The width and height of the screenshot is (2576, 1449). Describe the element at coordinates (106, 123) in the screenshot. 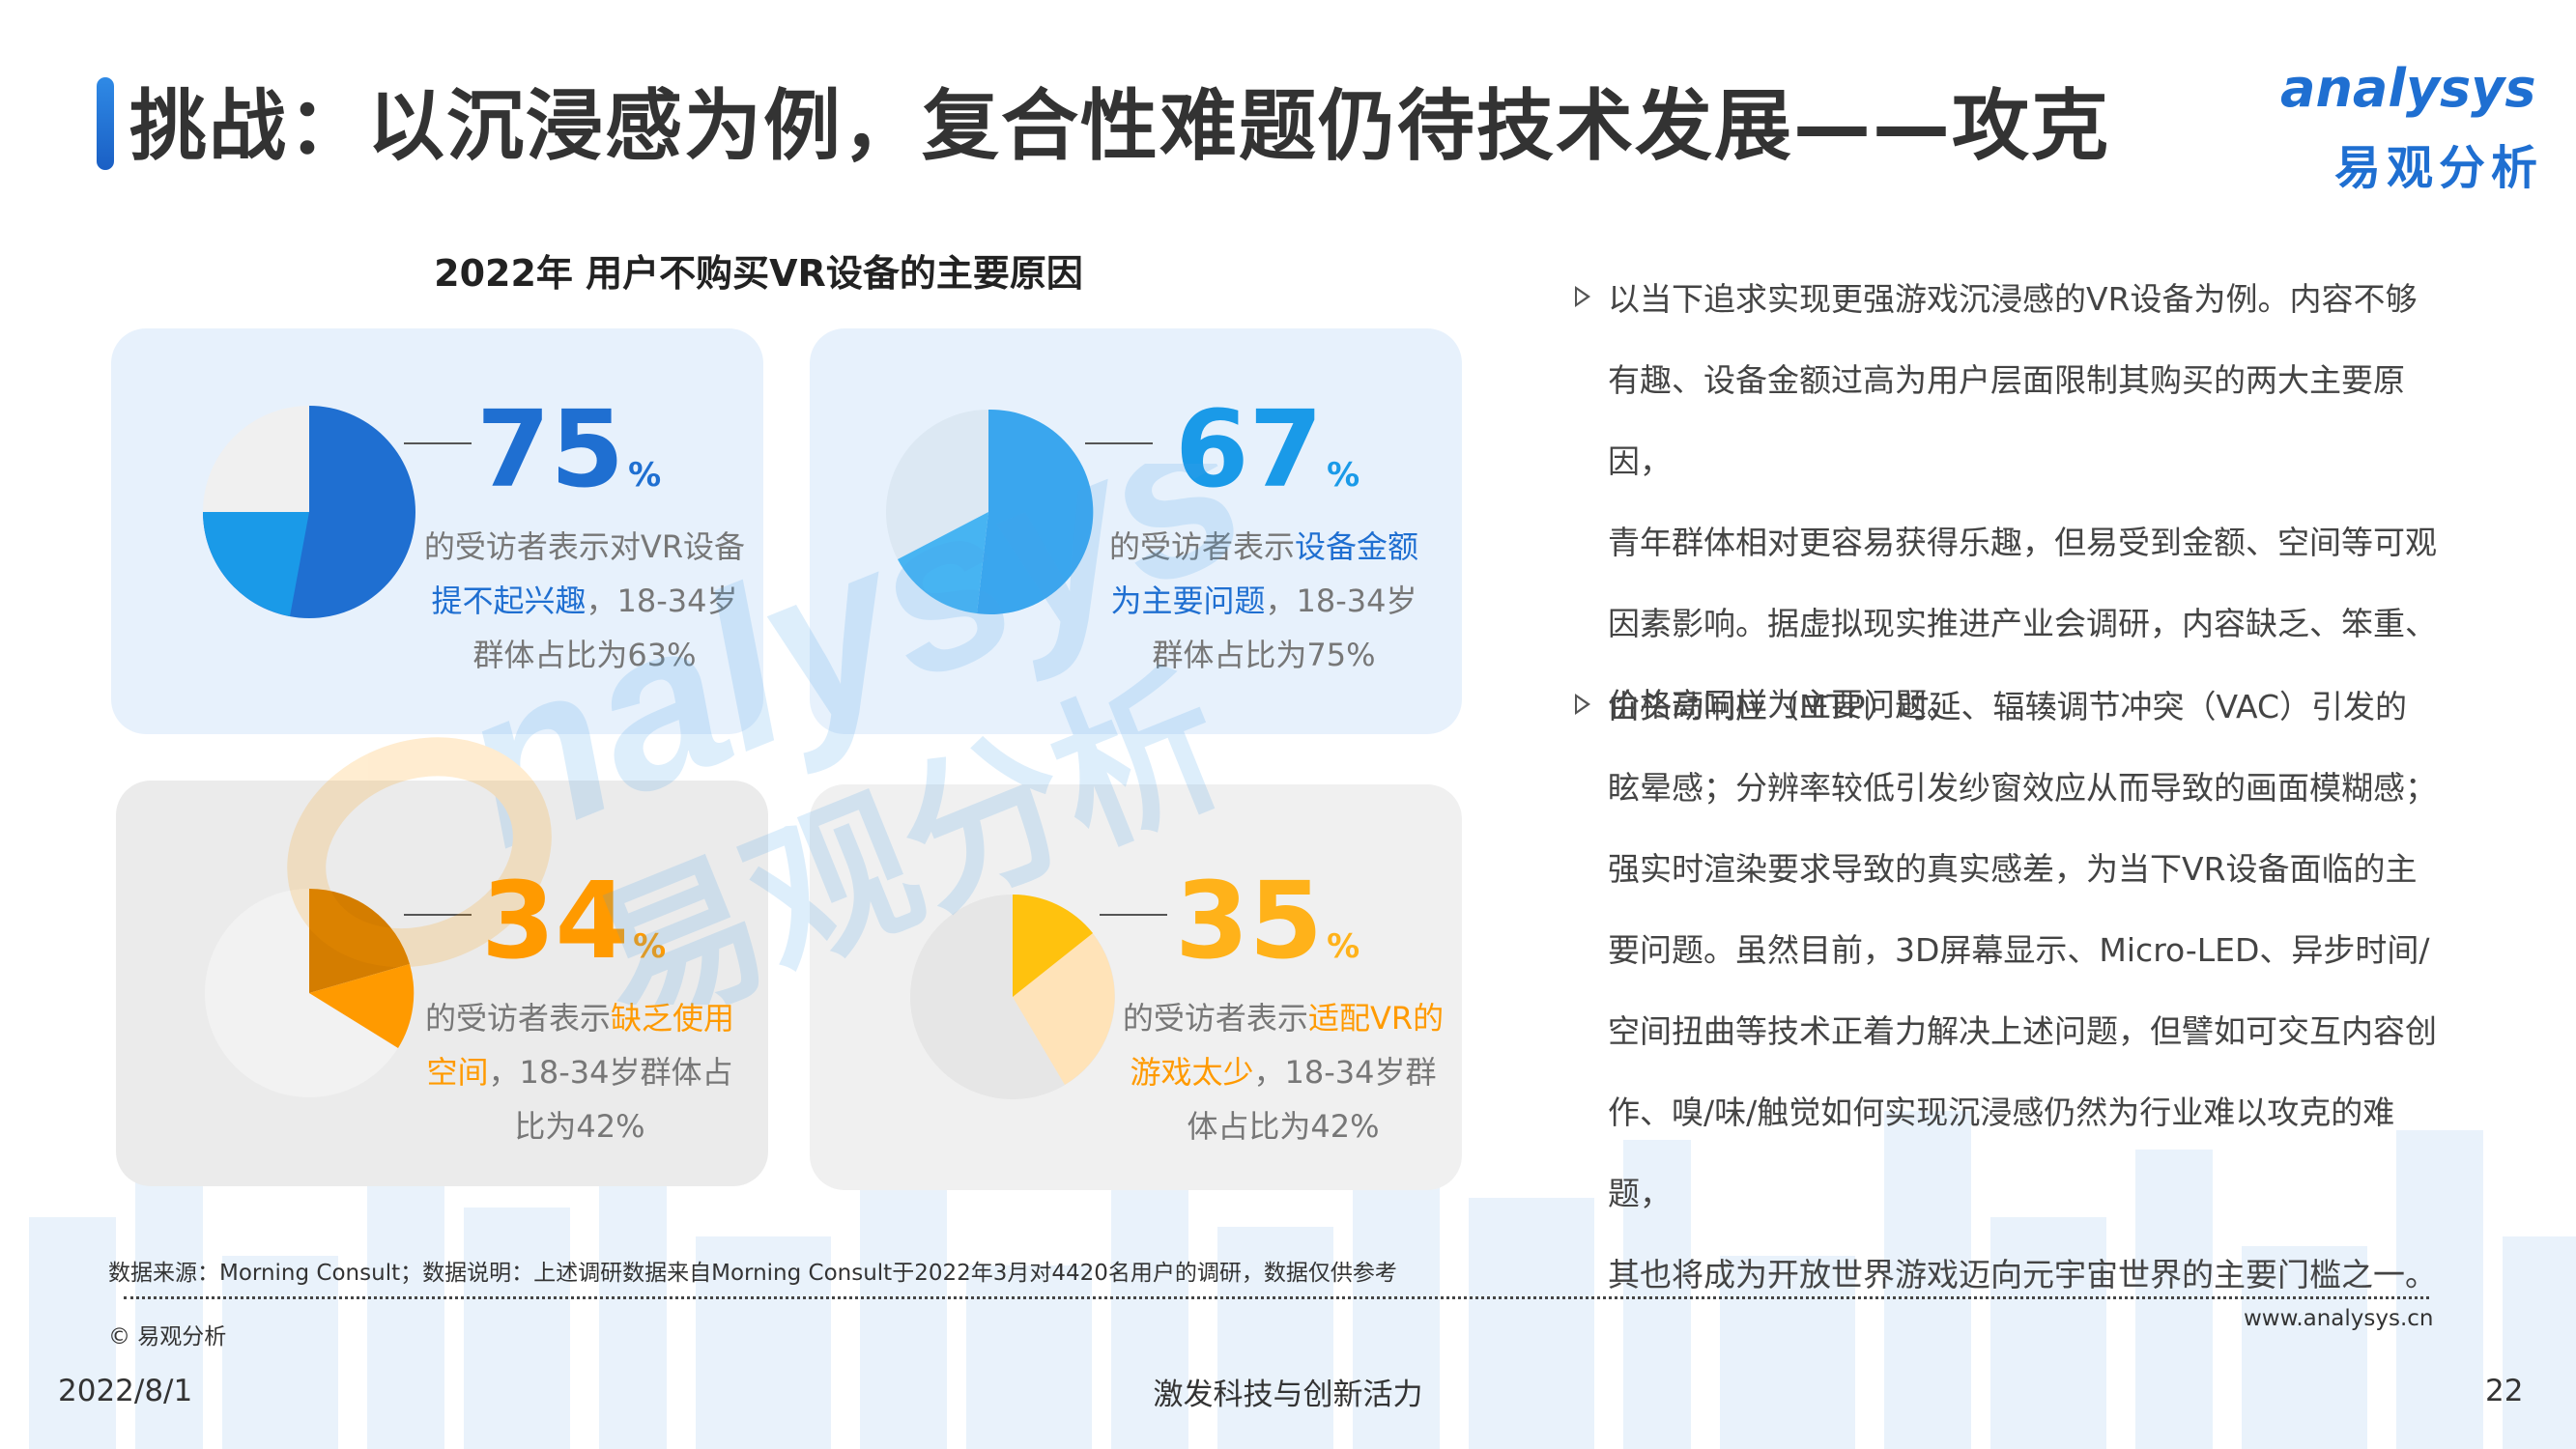

I see `title-accent-bar` at that location.